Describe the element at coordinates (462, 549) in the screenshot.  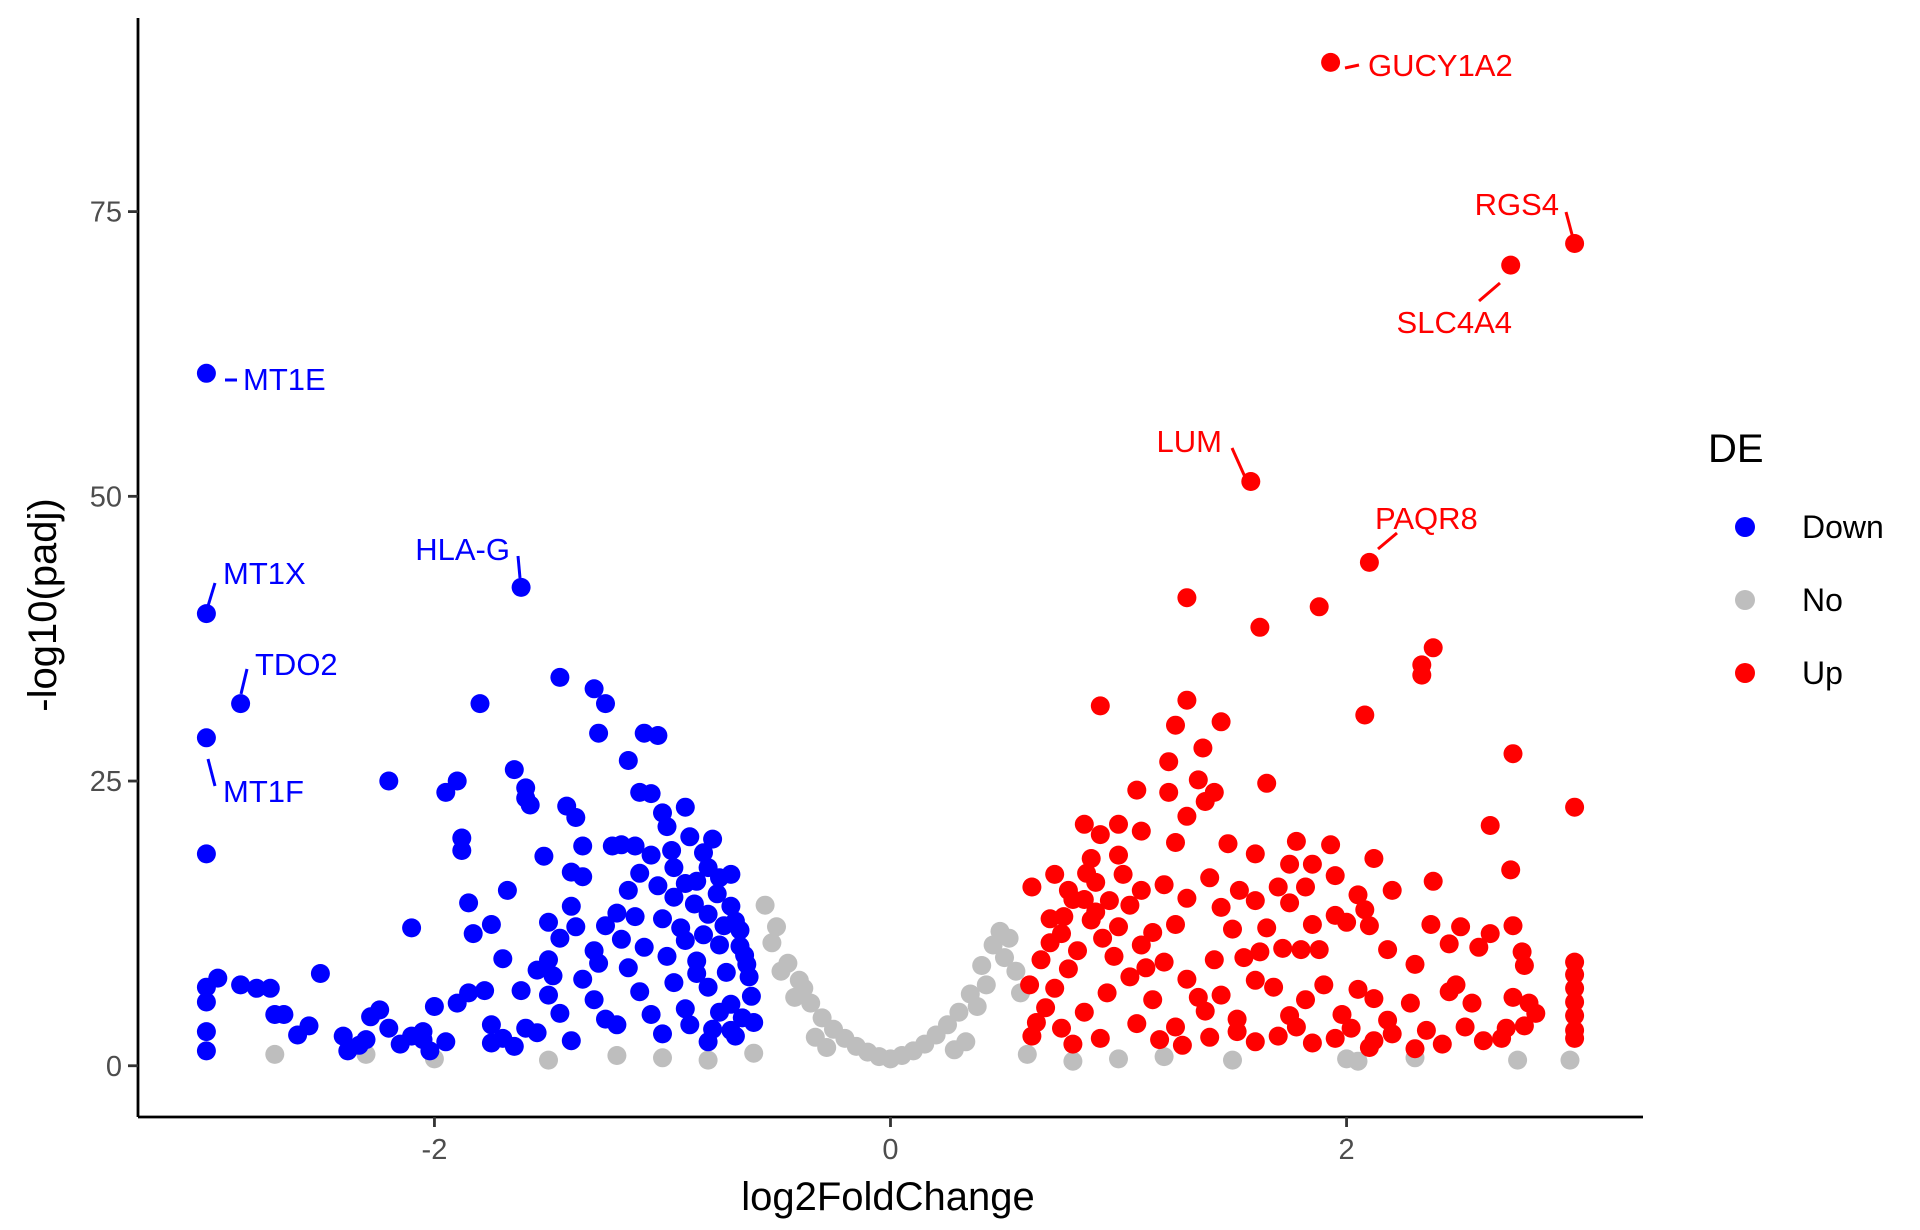
I see `gene-label: HLA-G` at that location.